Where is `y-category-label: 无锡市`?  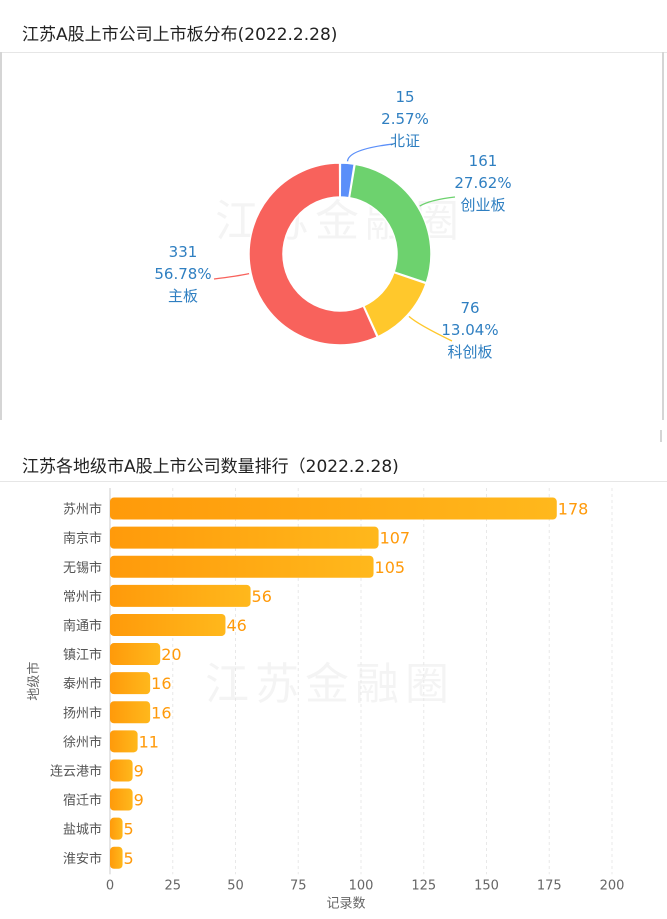 y-category-label: 无锡市 is located at coordinates (82, 568).